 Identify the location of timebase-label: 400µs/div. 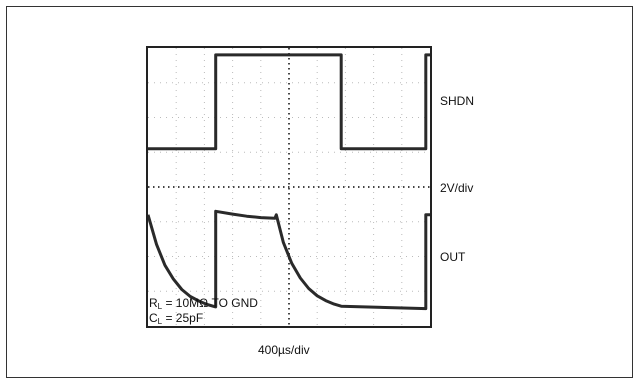
(284, 350).